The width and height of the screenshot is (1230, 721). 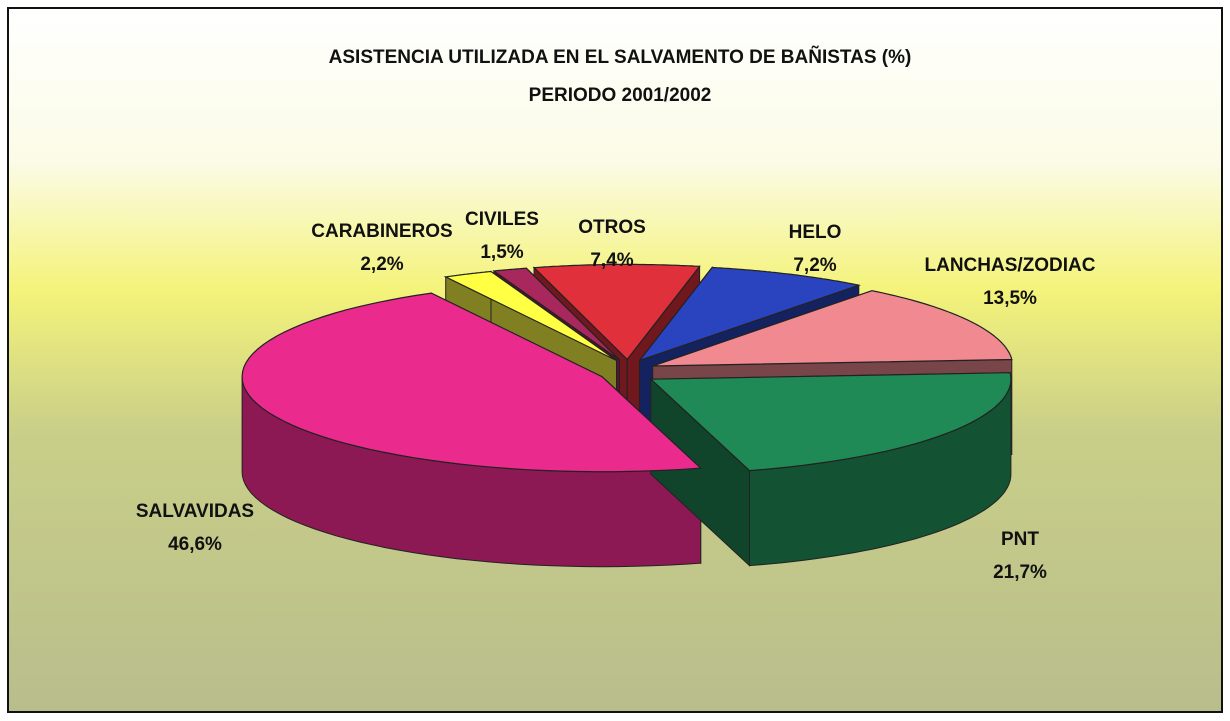 What do you see at coordinates (502, 219) in the screenshot?
I see `slice-label: CIVILES` at bounding box center [502, 219].